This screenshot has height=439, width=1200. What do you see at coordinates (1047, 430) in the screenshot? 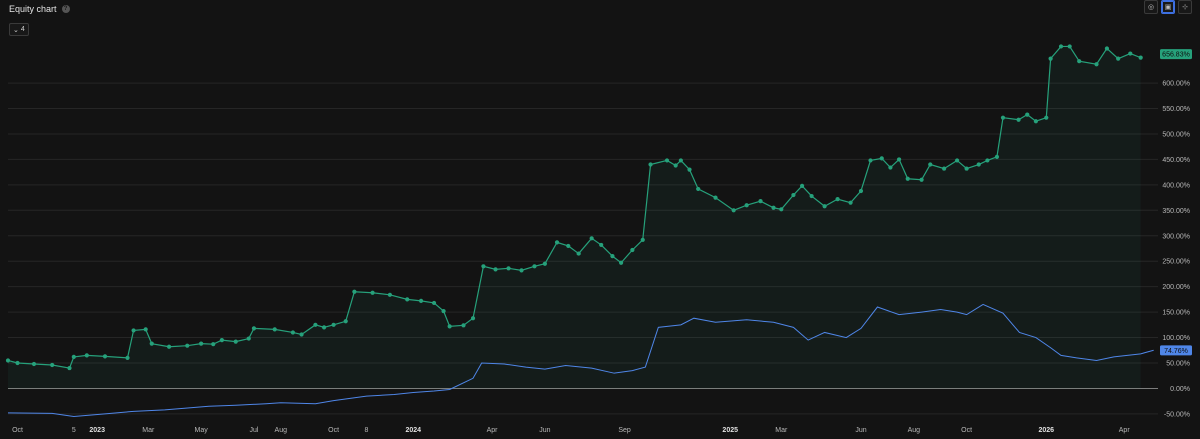
I see `x-tick-label: 2026` at bounding box center [1047, 430].